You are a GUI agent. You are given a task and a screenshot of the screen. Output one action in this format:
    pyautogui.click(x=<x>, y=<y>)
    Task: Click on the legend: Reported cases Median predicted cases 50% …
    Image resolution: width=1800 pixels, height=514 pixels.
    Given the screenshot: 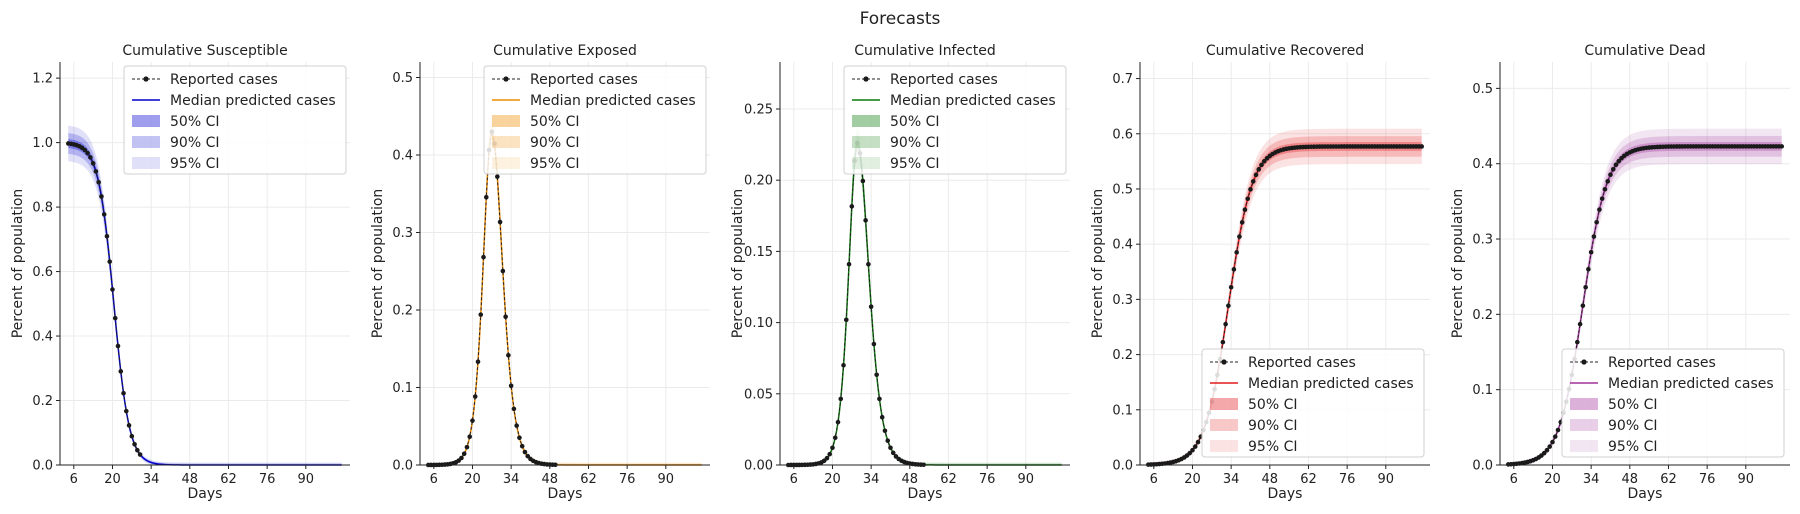 What is the action you would take?
    pyautogui.click(x=1673, y=403)
    